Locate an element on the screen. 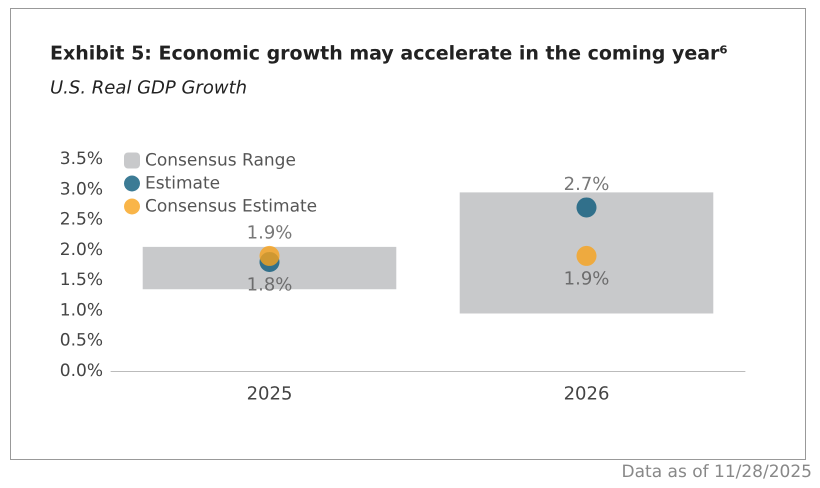 This screenshot has height=488, width=820. y-tick-label: 2.5% is located at coordinates (81, 220).